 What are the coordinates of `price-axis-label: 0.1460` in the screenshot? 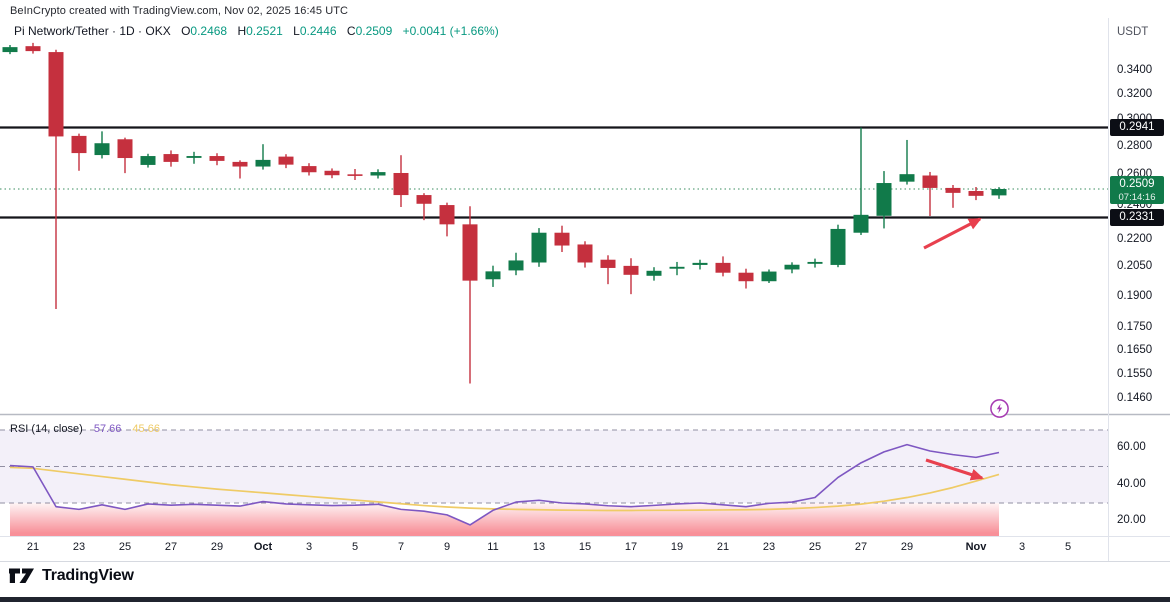 It's located at (1135, 397).